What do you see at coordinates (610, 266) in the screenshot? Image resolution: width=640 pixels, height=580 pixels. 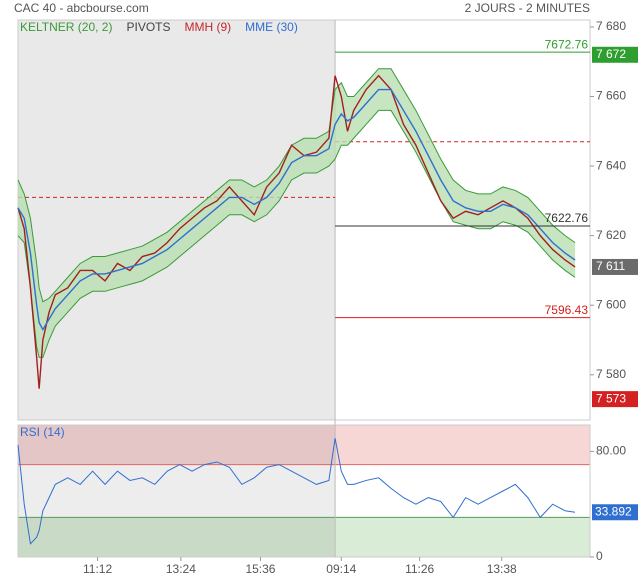 I see `price-marker-label: 7 611` at bounding box center [610, 266].